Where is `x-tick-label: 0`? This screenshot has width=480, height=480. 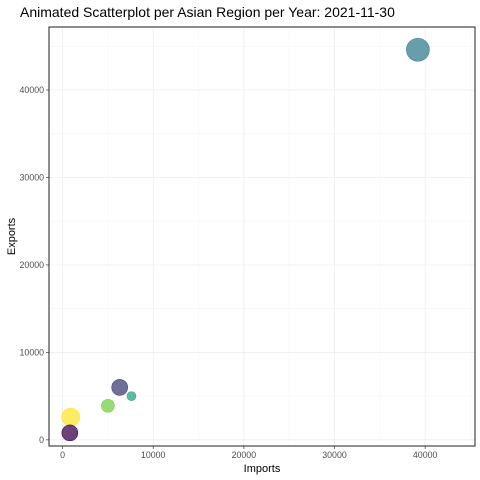 x-tick-label: 0 is located at coordinates (62, 455).